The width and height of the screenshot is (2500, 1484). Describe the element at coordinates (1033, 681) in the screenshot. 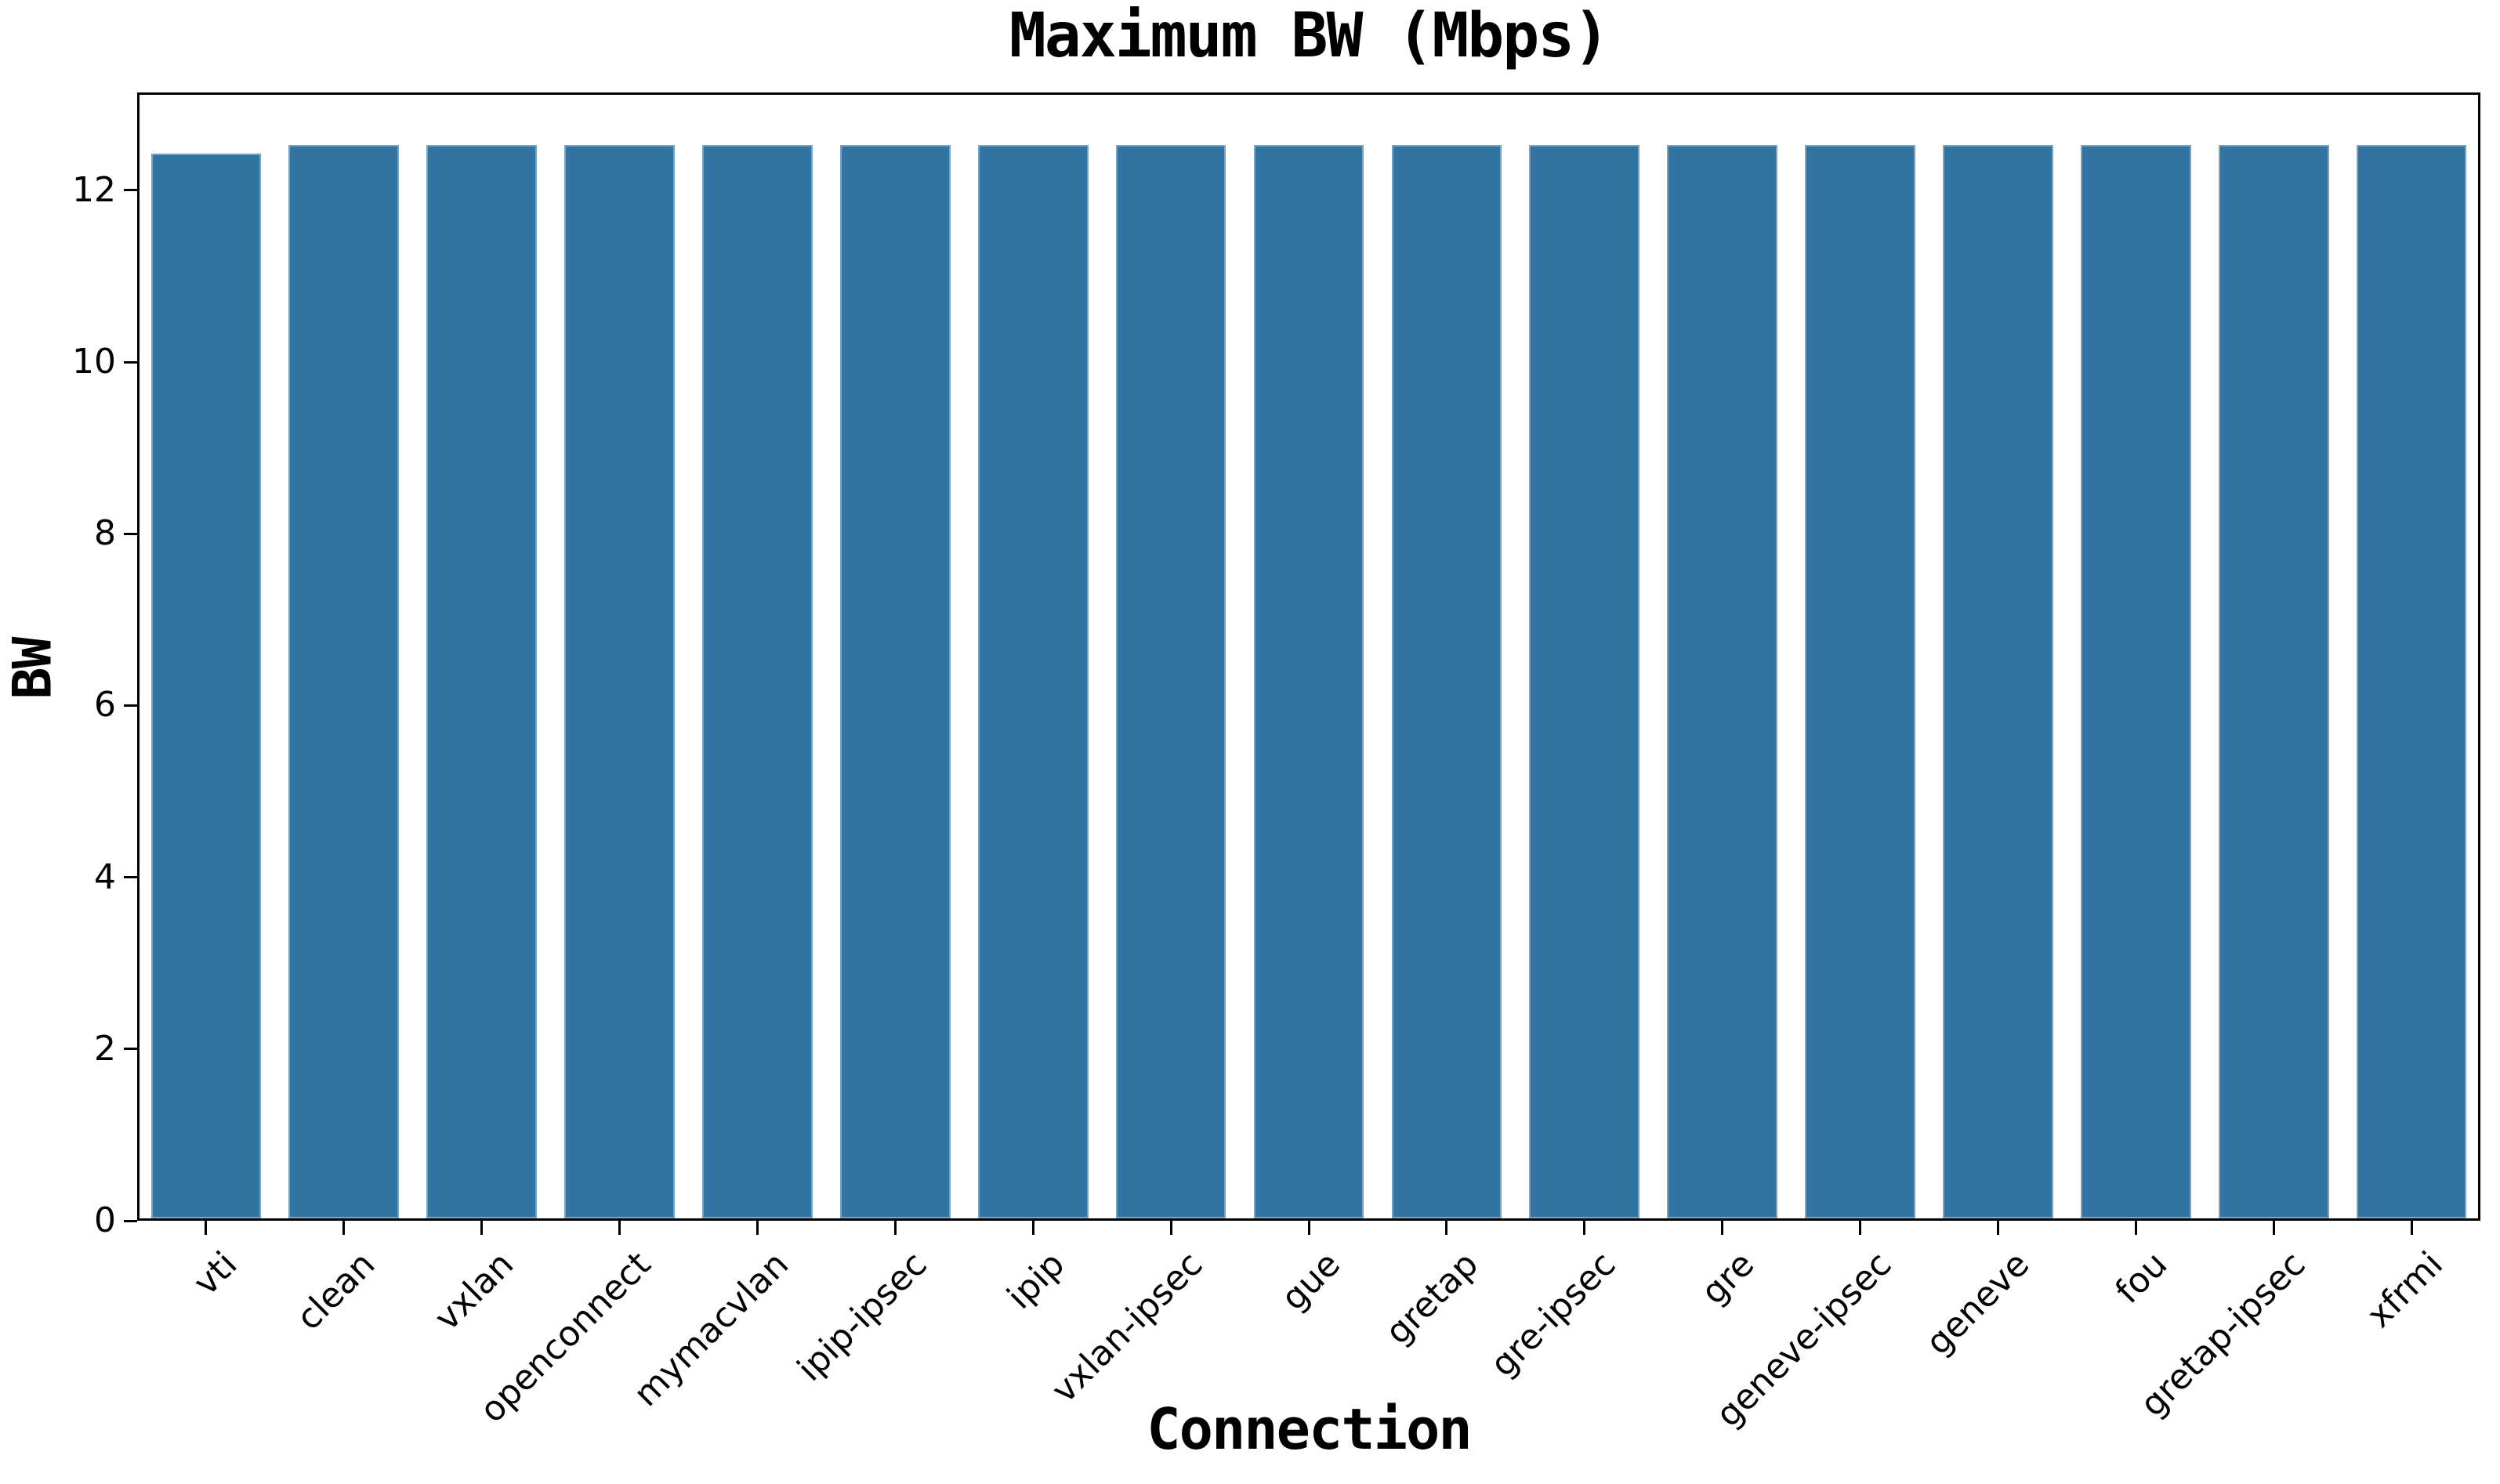

I see `bar-ipip` at that location.